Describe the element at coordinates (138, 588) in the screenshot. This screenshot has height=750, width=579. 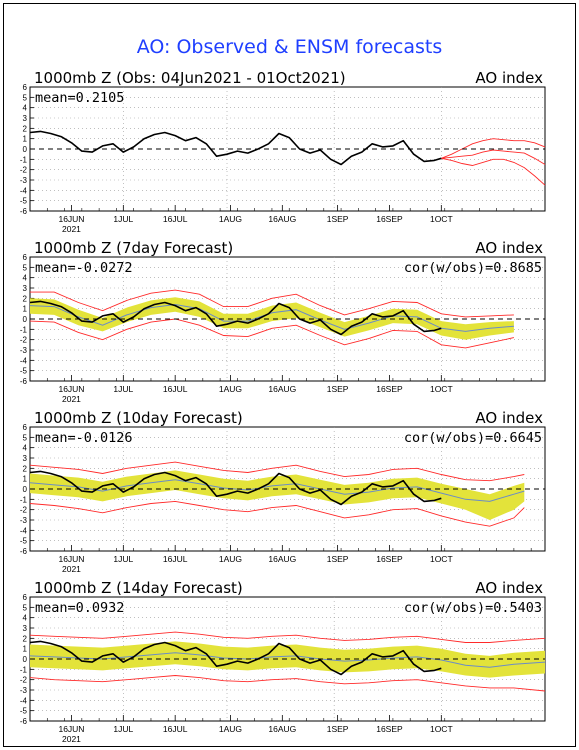
I see `panel-4-title: 1000mb Z (14day Forecast)` at that location.